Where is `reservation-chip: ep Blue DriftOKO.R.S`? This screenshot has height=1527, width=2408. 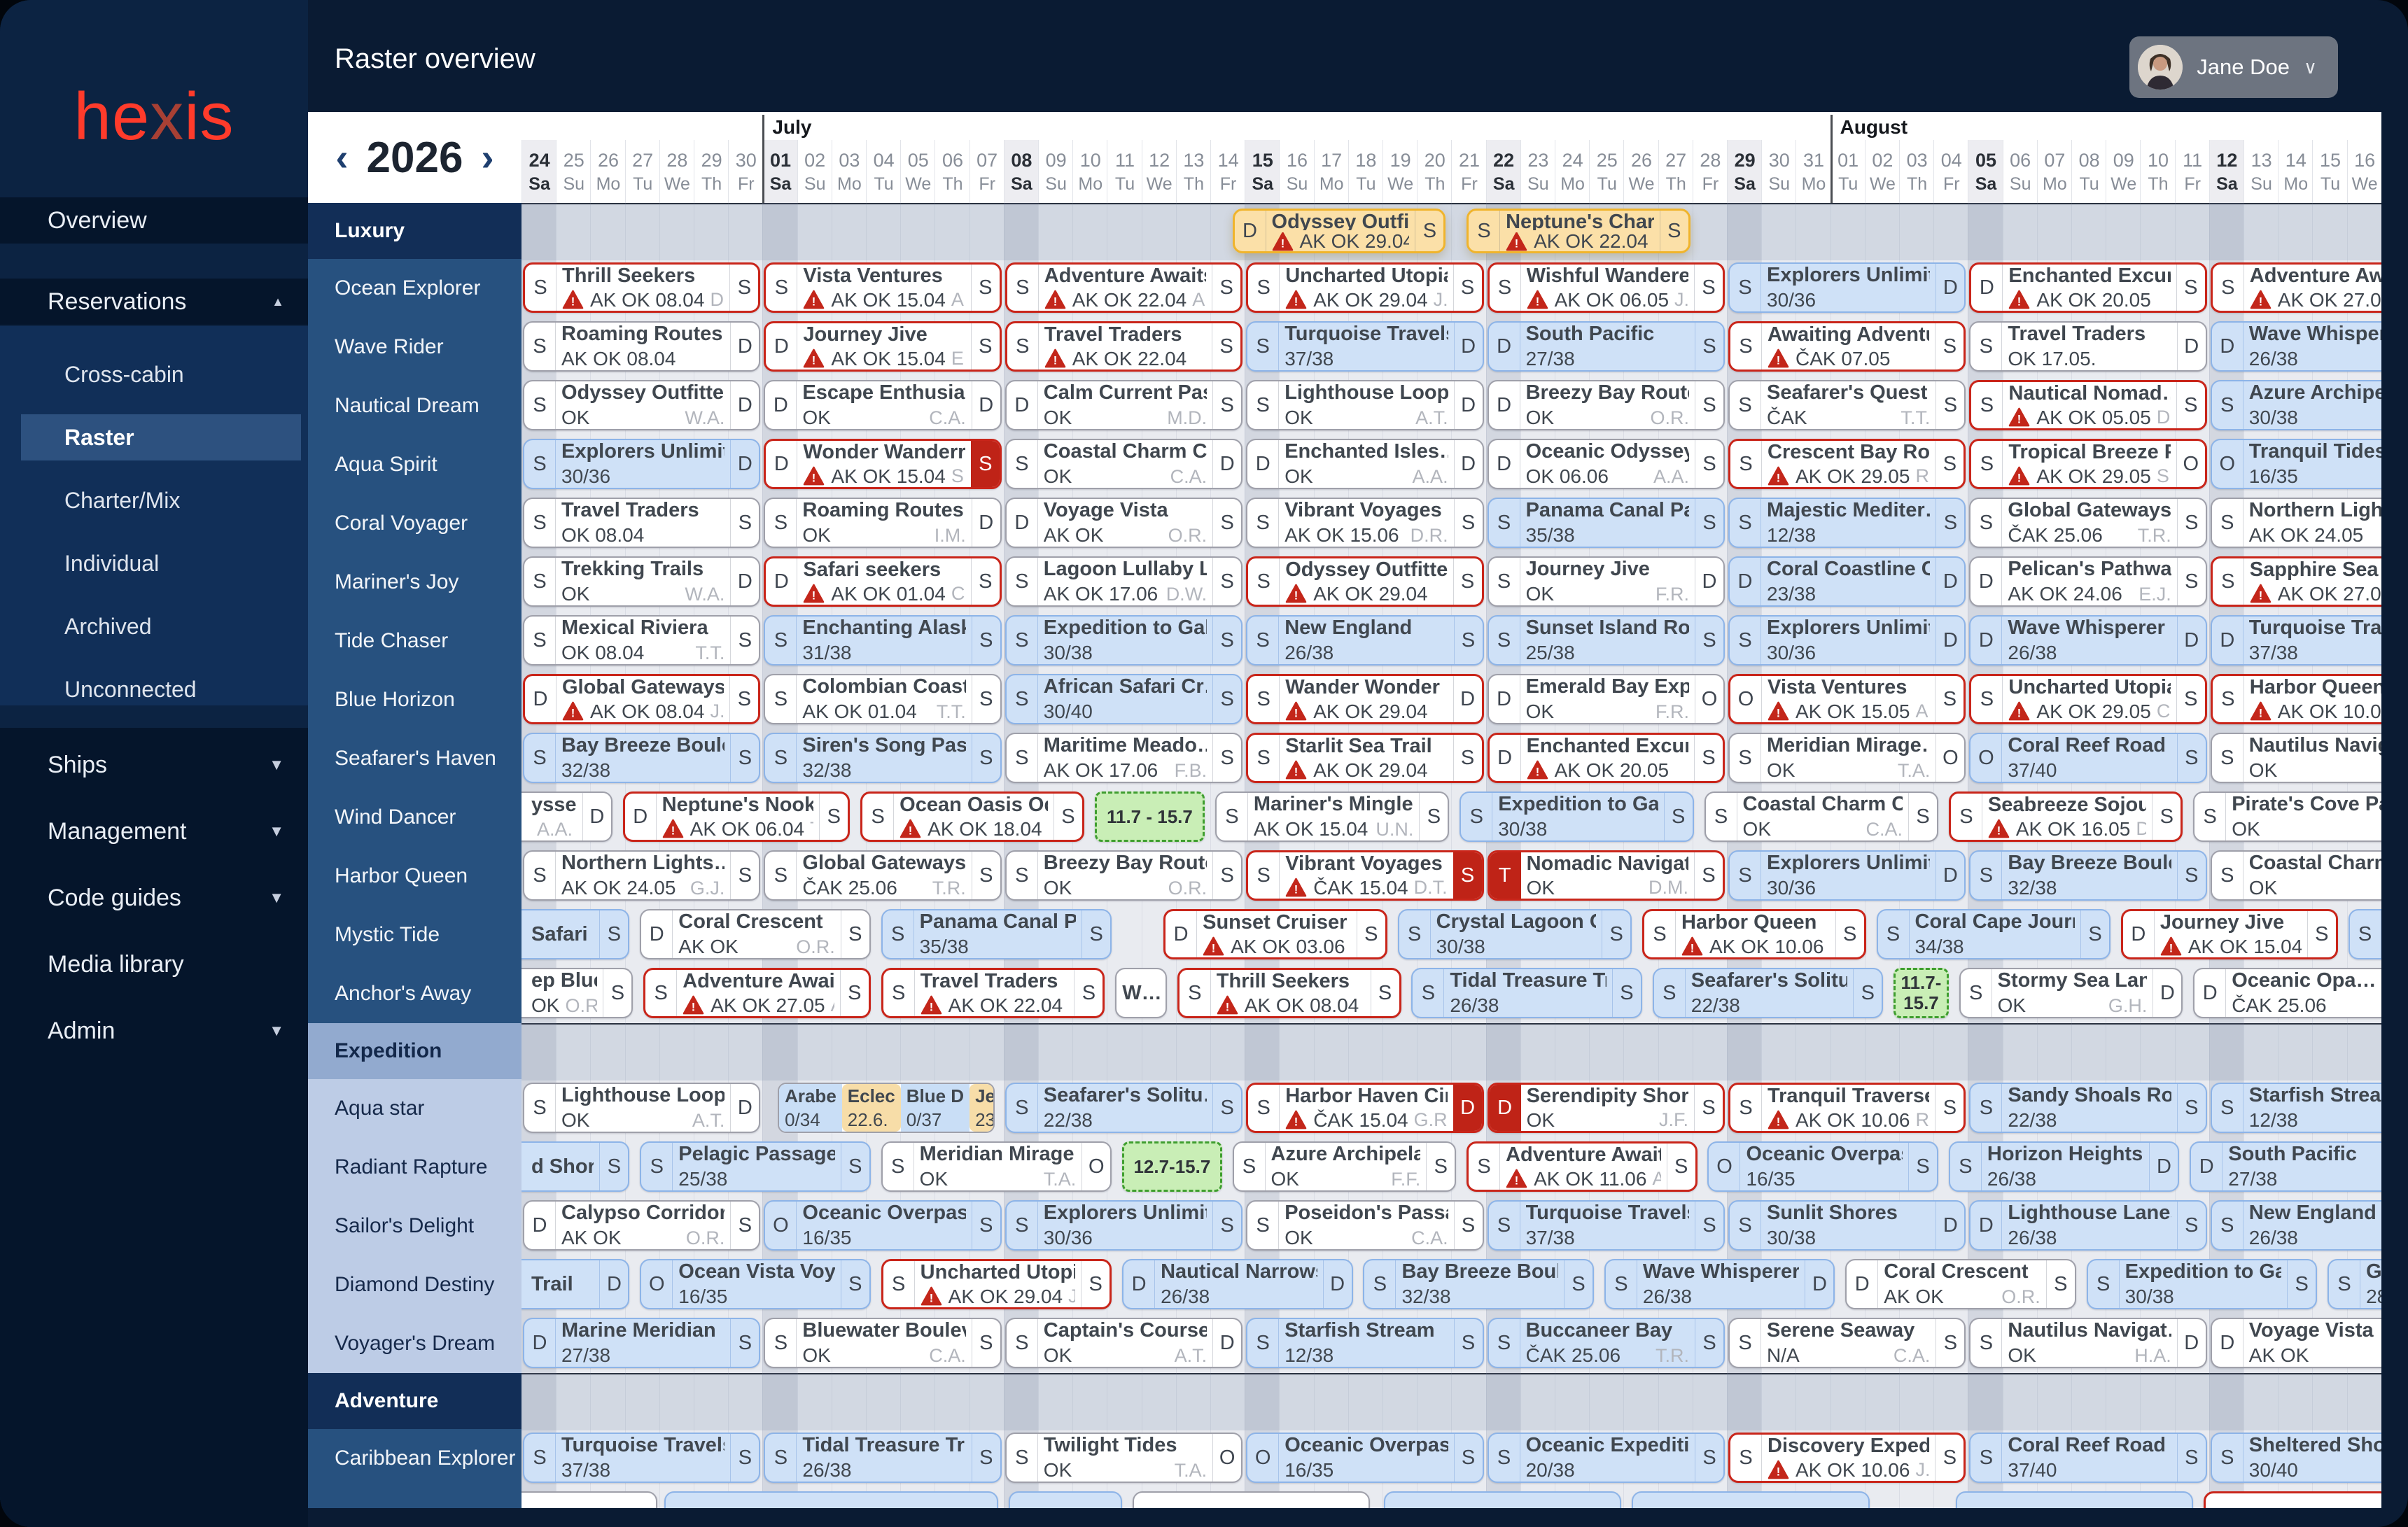 reservation-chip: ep Blue DriftOKO.R.S is located at coordinates (578, 993).